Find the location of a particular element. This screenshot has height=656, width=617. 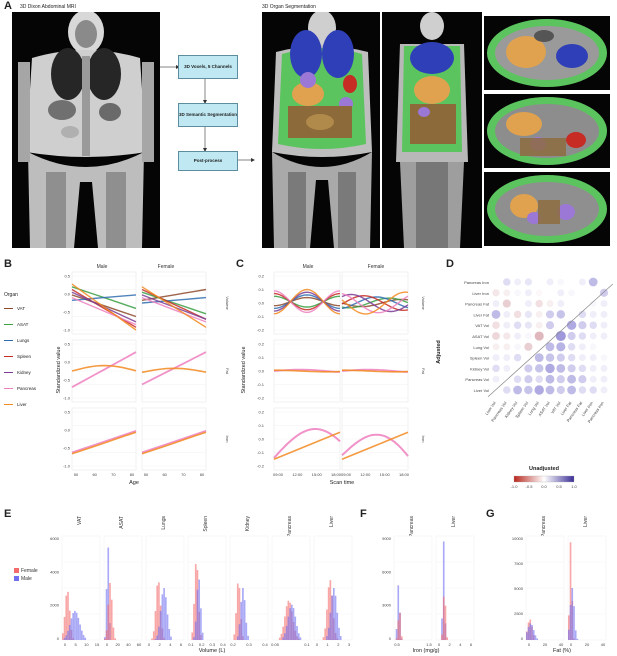

panel-c-ylabel: Standardized value is located at coordinates (244, 369).